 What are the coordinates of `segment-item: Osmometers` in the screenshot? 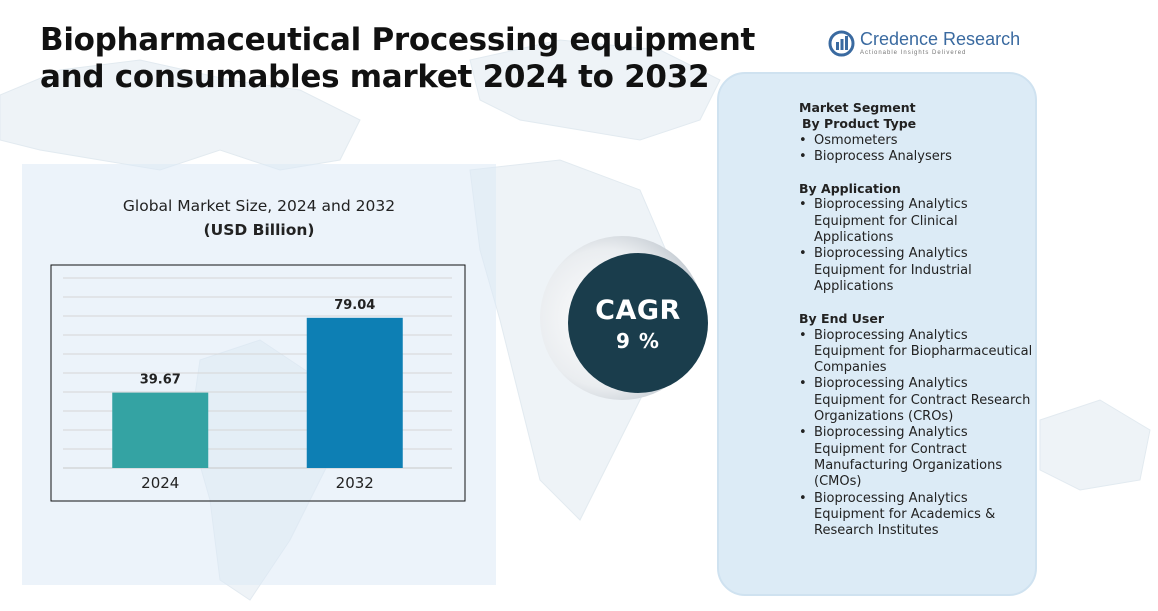 It's located at (917, 141).